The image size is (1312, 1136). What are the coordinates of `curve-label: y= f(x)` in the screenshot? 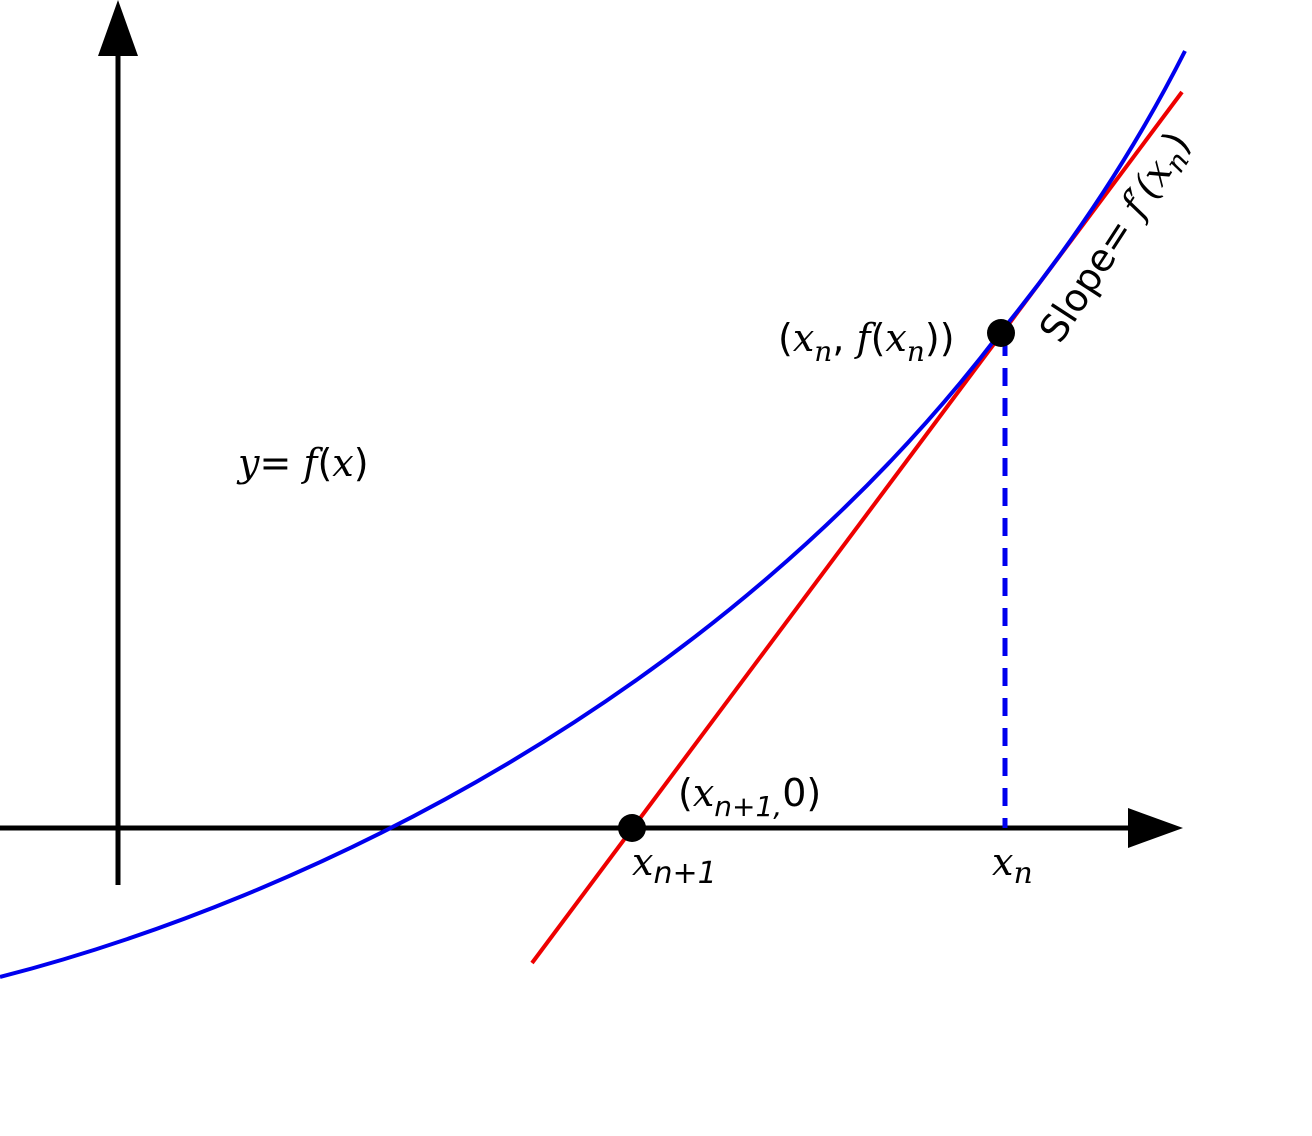 It's located at (302, 463).